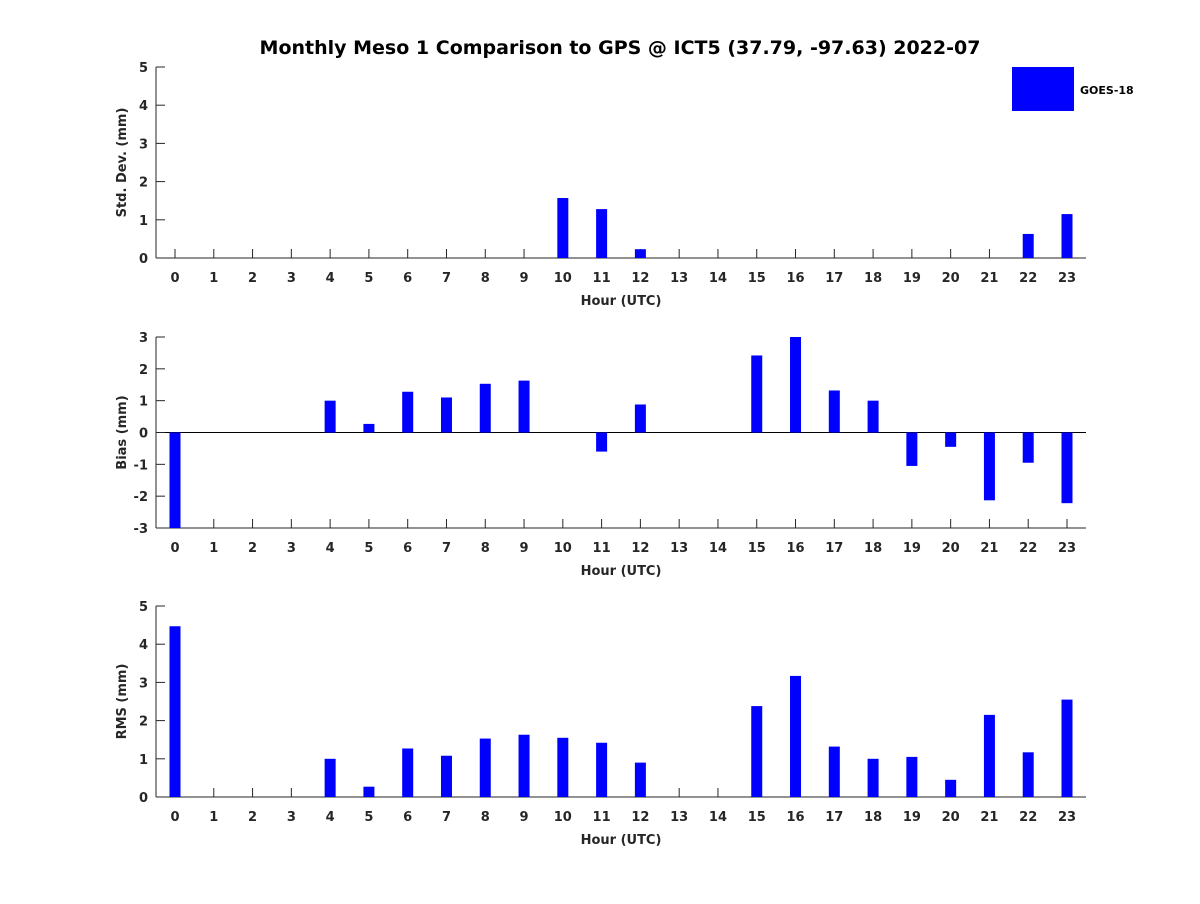 The height and width of the screenshot is (904, 1200). Describe the element at coordinates (143, 760) in the screenshot. I see `y-tick-label: 1` at that location.